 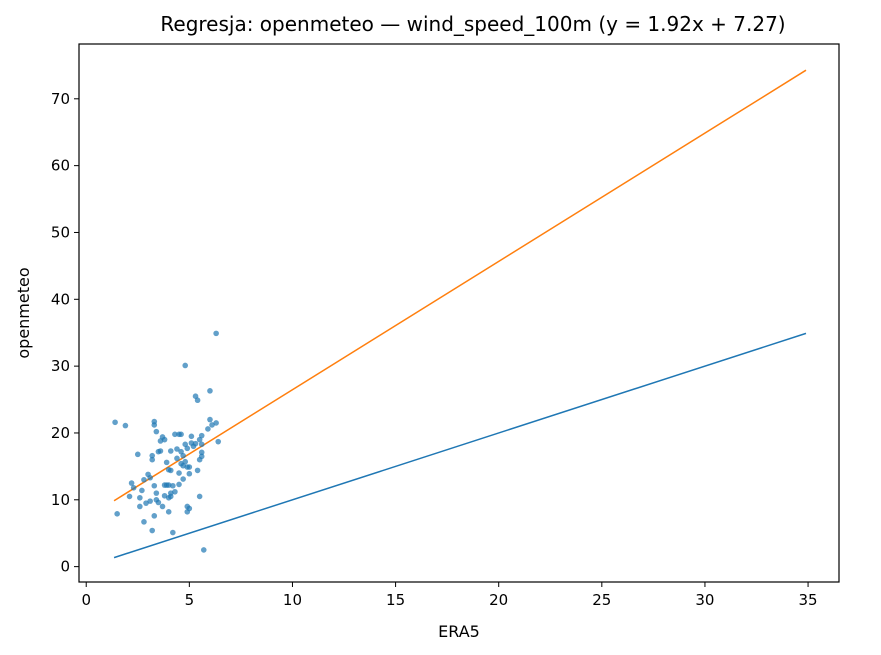 I want to click on x-tick-label: 5, so click(x=190, y=600).